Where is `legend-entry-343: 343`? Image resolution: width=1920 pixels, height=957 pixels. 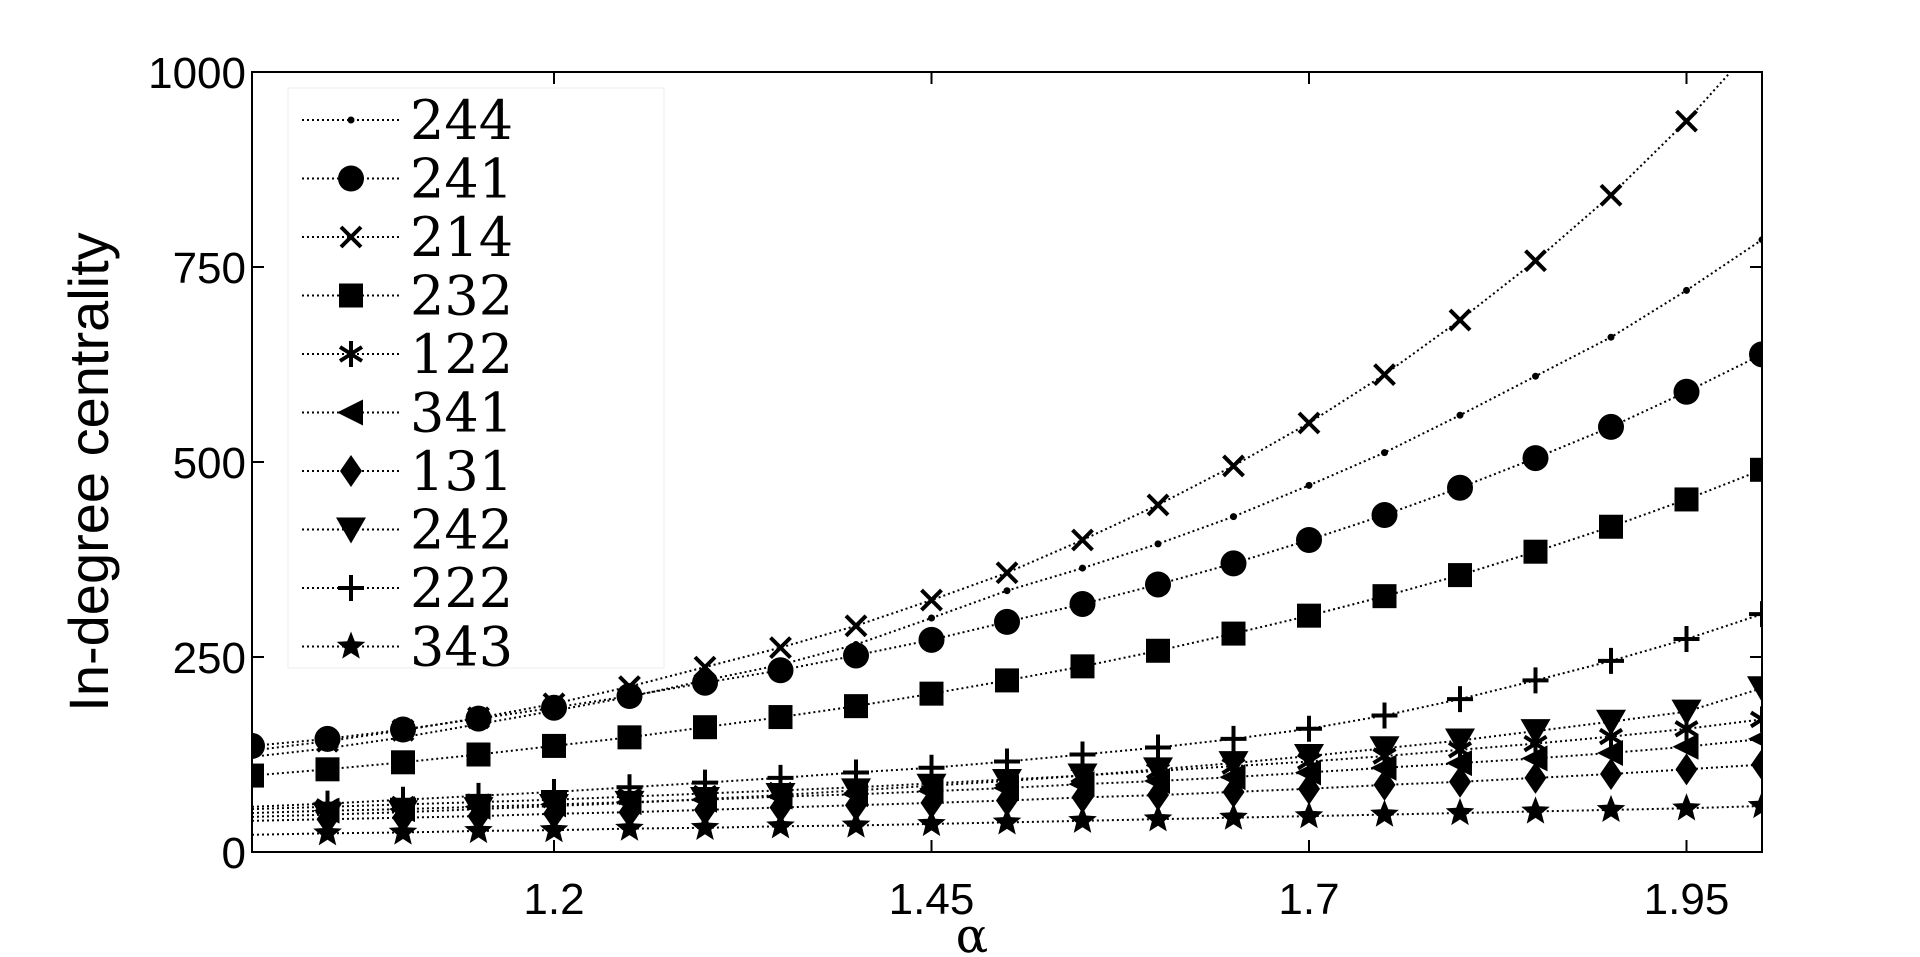
legend-entry-343: 343 is located at coordinates (407, 647).